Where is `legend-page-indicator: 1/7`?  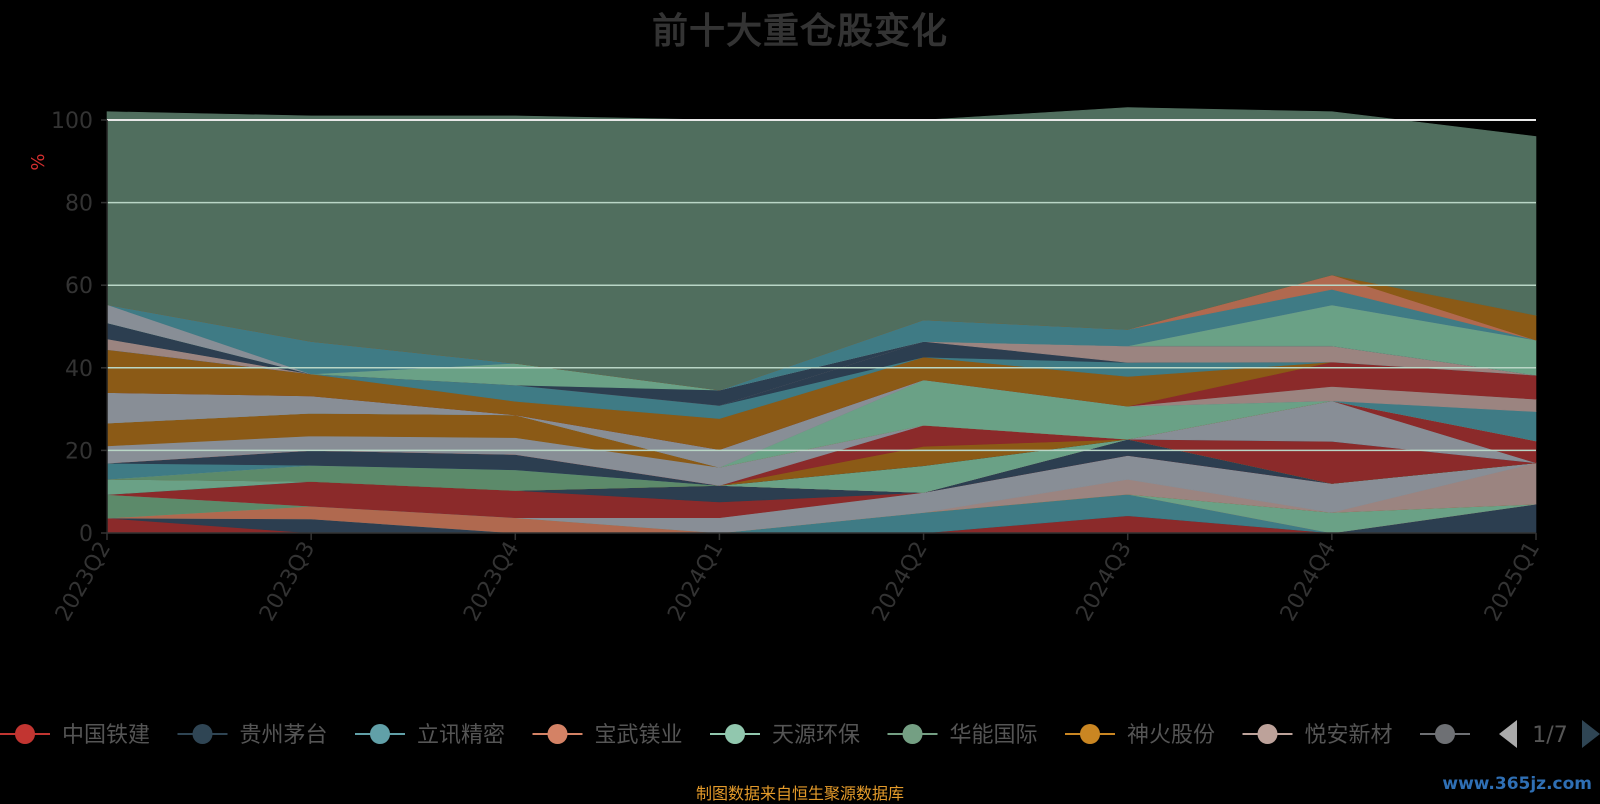 legend-page-indicator: 1/7 is located at coordinates (1549, 735).